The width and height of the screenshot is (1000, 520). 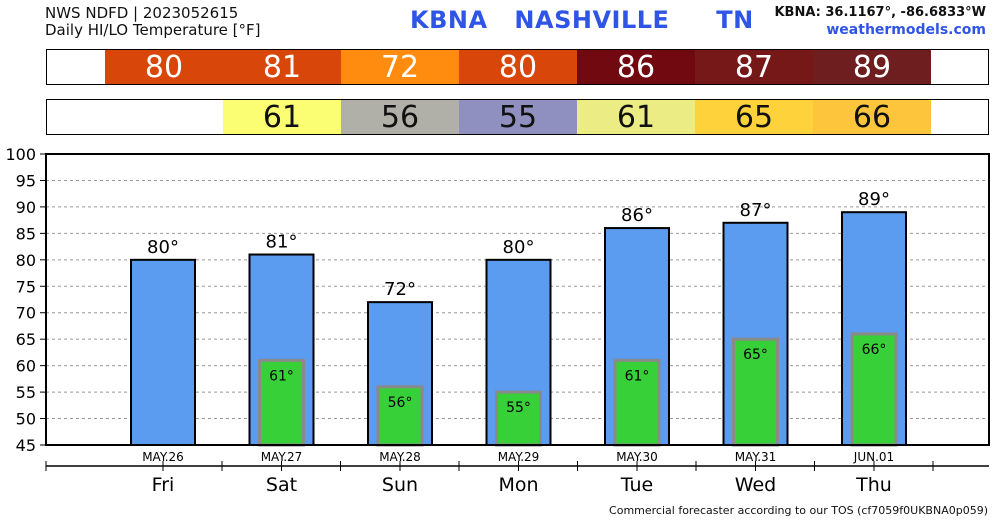 I want to click on y-tick-label: 60, so click(x=26, y=366).